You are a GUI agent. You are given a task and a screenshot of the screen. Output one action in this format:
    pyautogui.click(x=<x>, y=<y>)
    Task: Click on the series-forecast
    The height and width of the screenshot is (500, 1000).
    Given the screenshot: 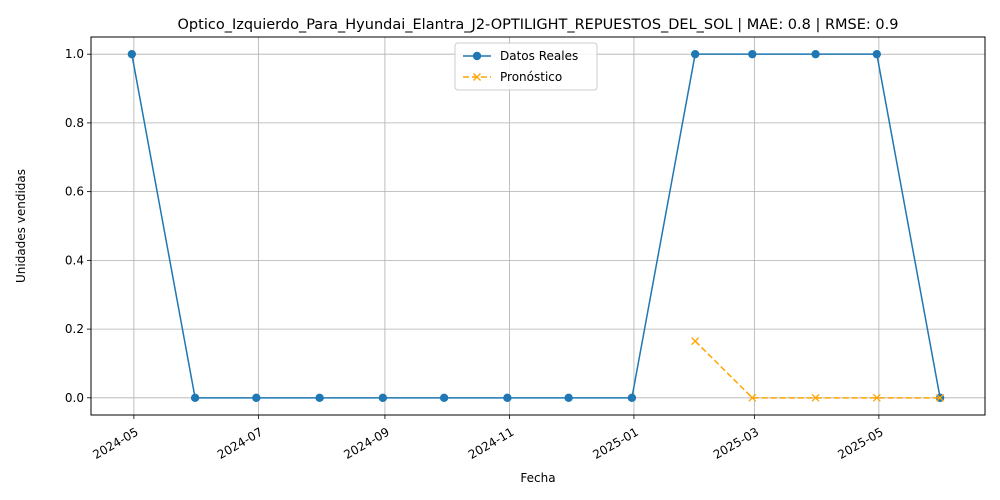 What is the action you would take?
    pyautogui.click(x=818, y=369)
    